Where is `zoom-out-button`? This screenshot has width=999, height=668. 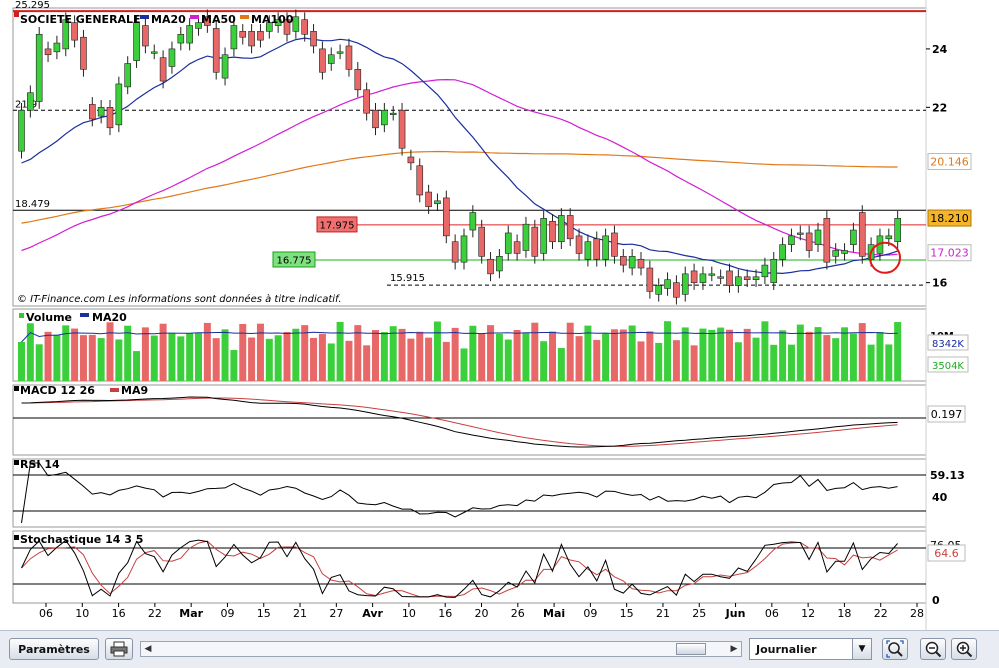
zoom-out-button is located at coordinates (933, 649).